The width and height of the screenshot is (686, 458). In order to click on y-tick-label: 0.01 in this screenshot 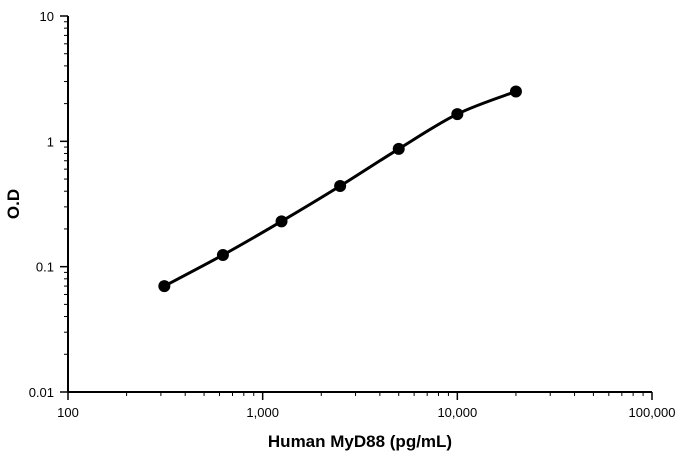, I will do `click(41, 392)`.